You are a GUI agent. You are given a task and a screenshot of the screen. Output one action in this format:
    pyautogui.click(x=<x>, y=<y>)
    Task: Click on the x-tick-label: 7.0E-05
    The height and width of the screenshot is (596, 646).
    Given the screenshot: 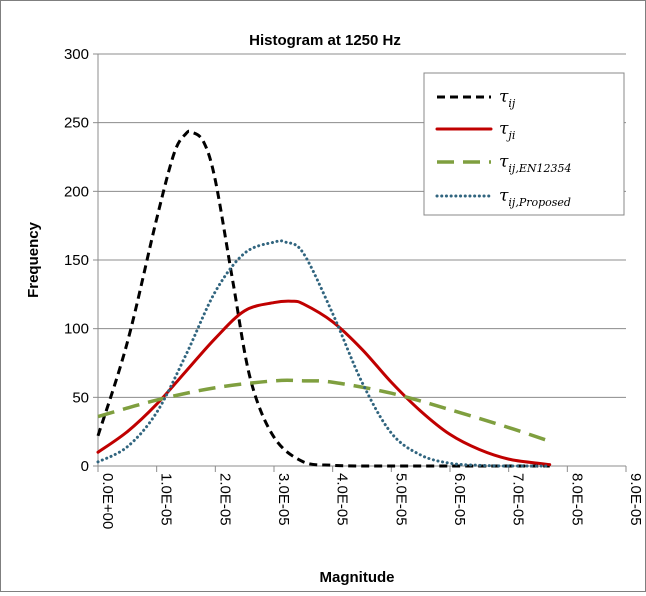 What is the action you would take?
    pyautogui.click(x=518, y=499)
    